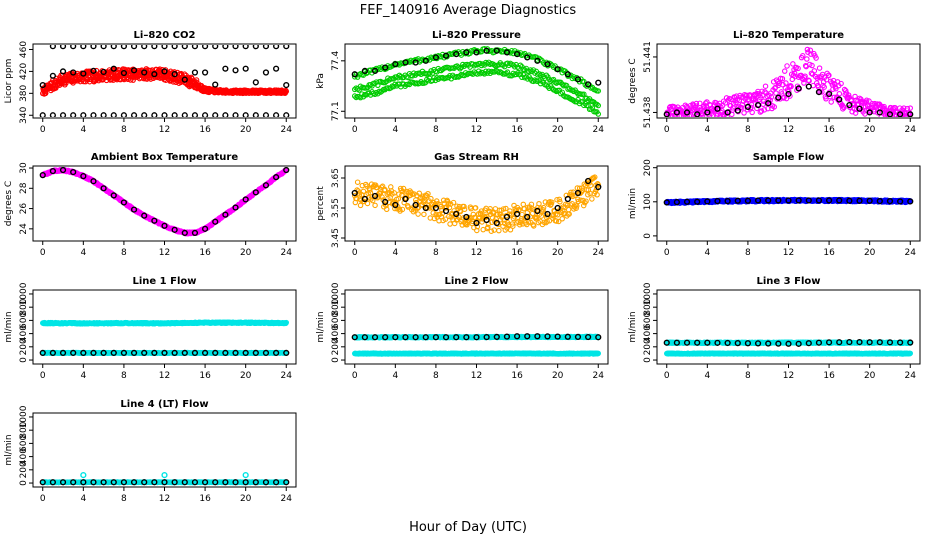 This screenshot has height=540, width=936. What do you see at coordinates (336, 320) in the screenshot?
I see `y-tick-label: 600` at bounding box center [336, 320].